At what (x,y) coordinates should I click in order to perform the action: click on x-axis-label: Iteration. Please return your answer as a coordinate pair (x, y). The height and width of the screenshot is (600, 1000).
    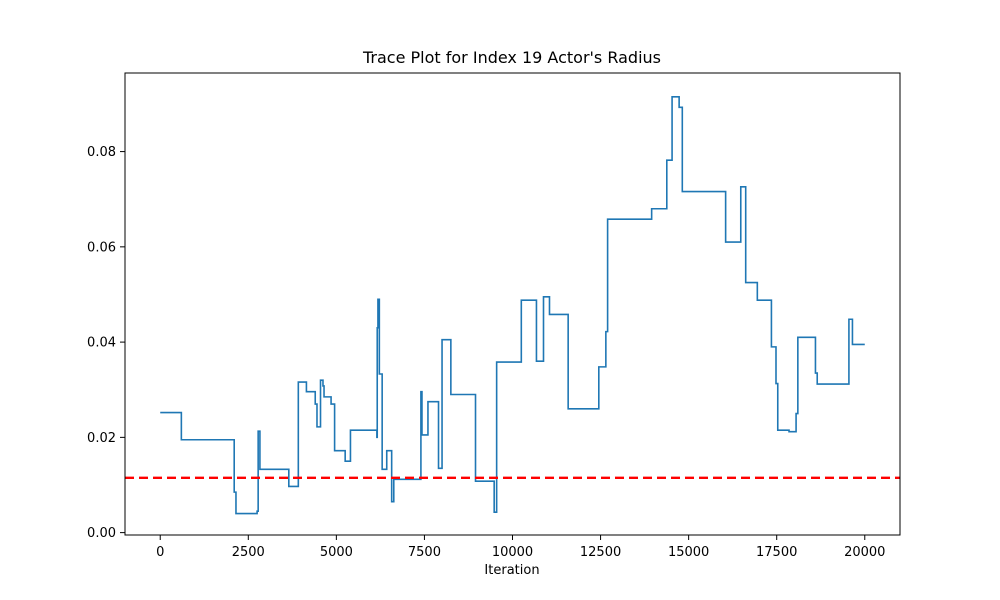
    Looking at the image, I should click on (511, 570).